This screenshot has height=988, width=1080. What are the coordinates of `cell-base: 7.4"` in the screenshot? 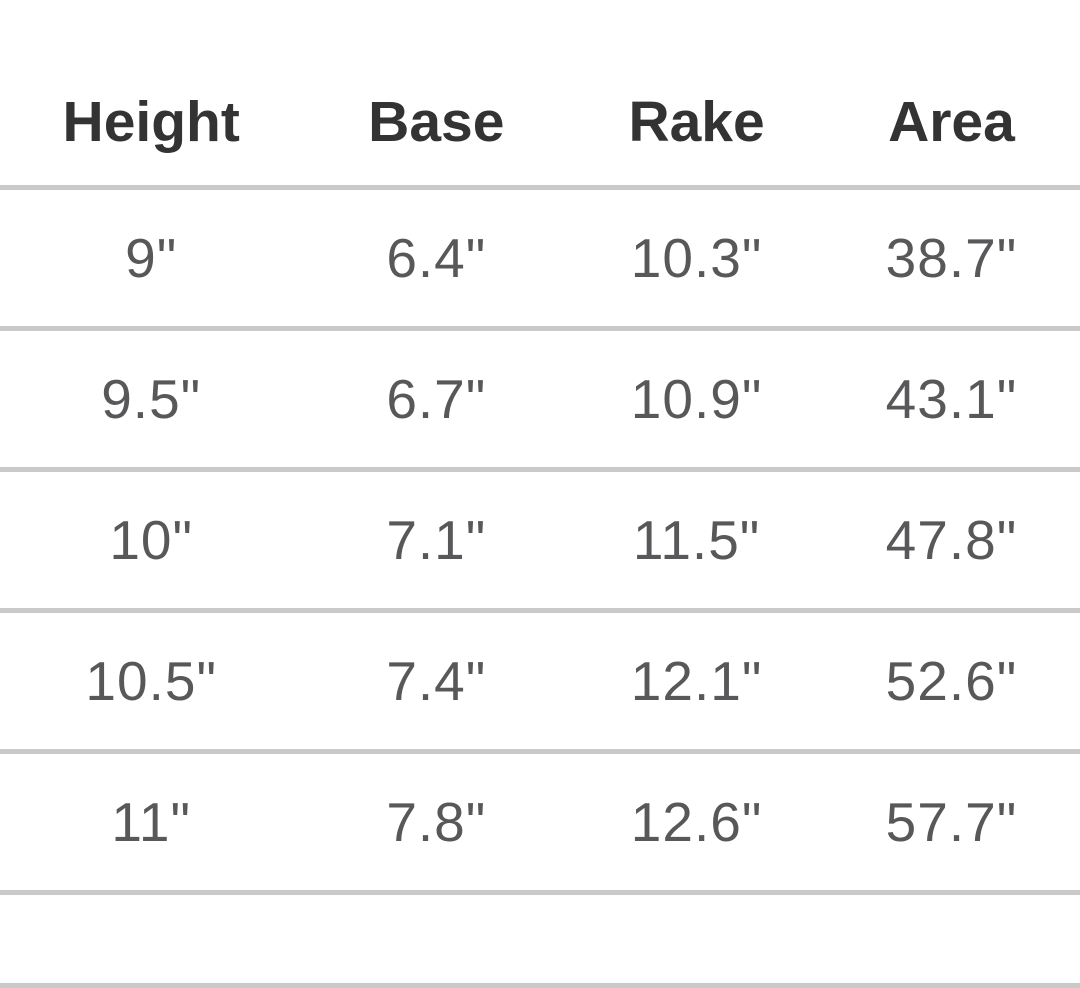 It's located at (436, 681).